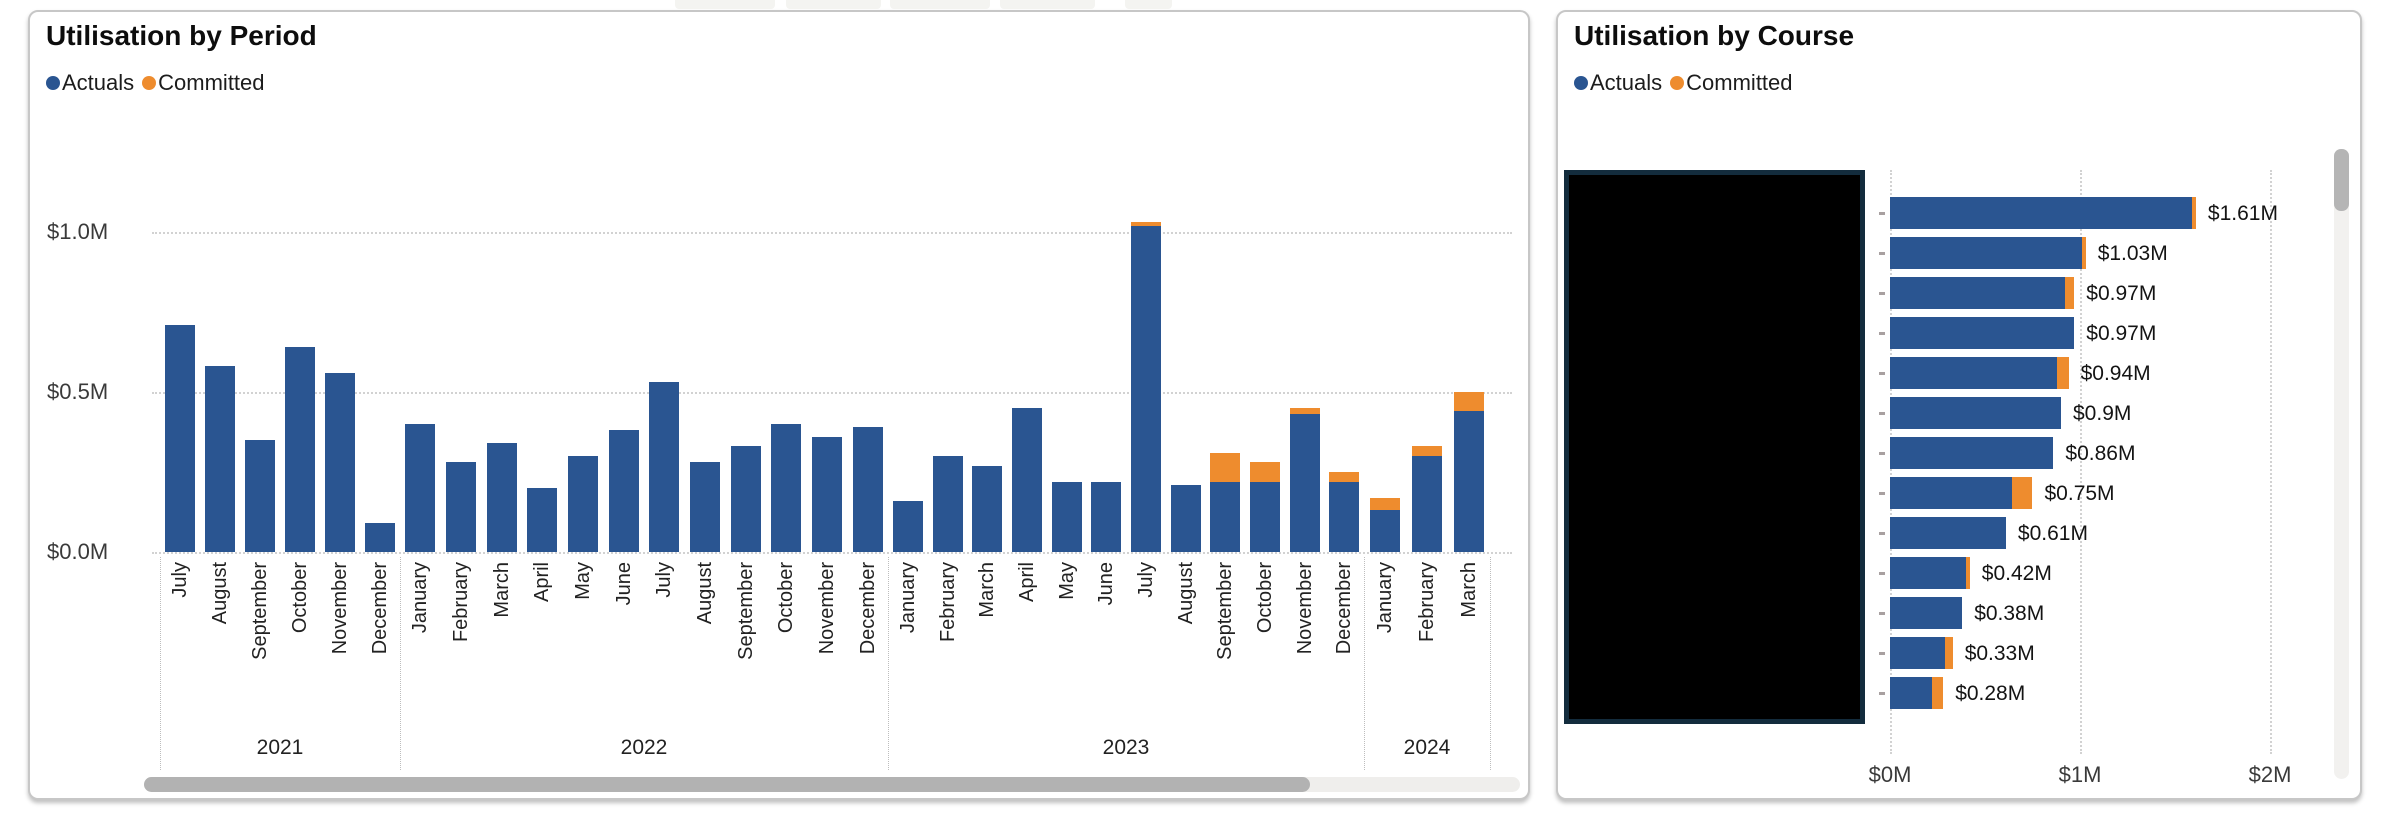 This screenshot has height=822, width=2394. Describe the element at coordinates (2102, 413) in the screenshot. I see `bar-value-label: $0.9M` at that location.